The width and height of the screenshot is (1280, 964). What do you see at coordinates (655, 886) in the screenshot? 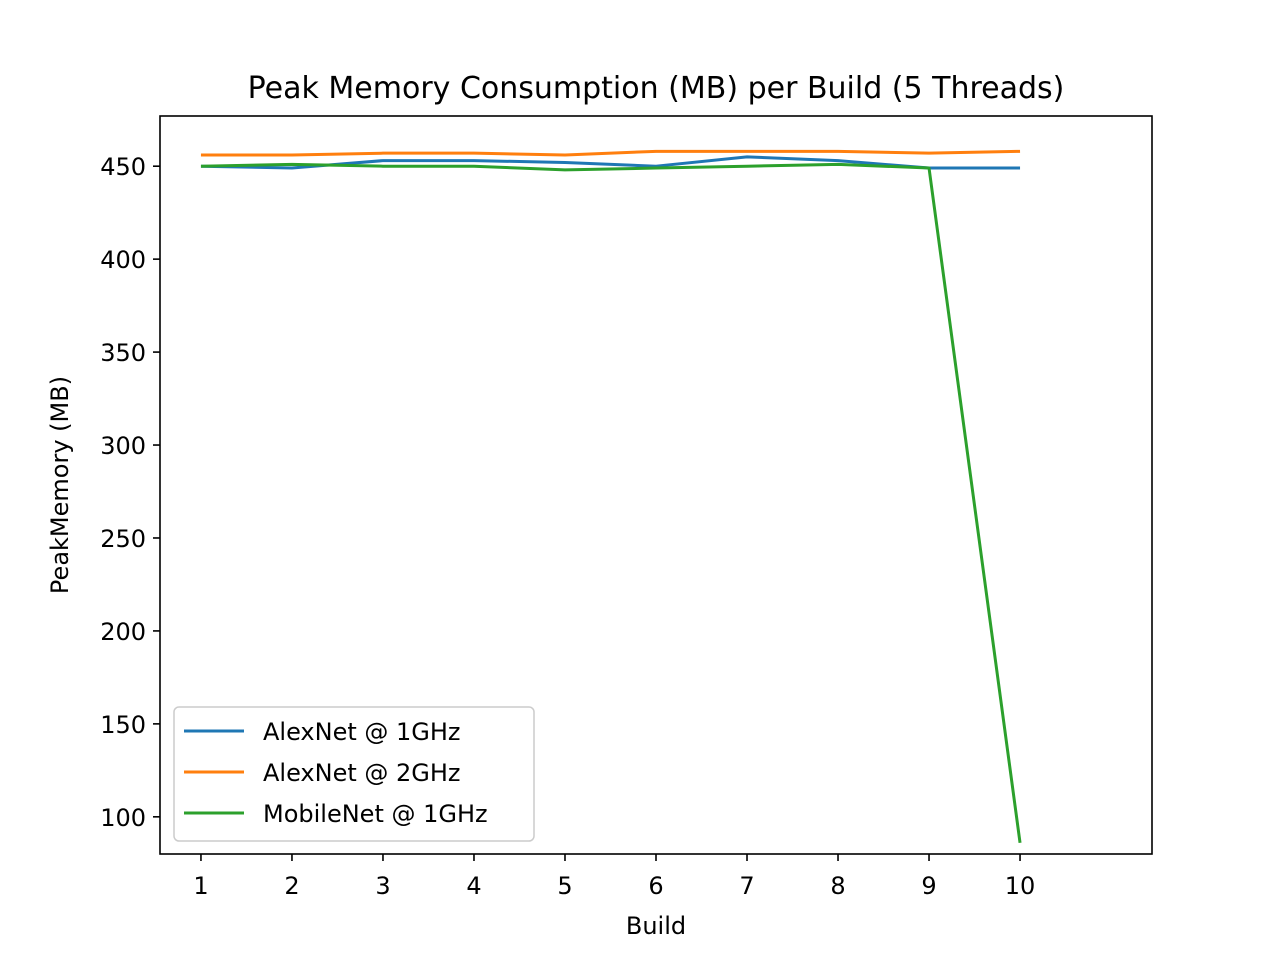
I see `x-tick-label: 6` at bounding box center [655, 886].